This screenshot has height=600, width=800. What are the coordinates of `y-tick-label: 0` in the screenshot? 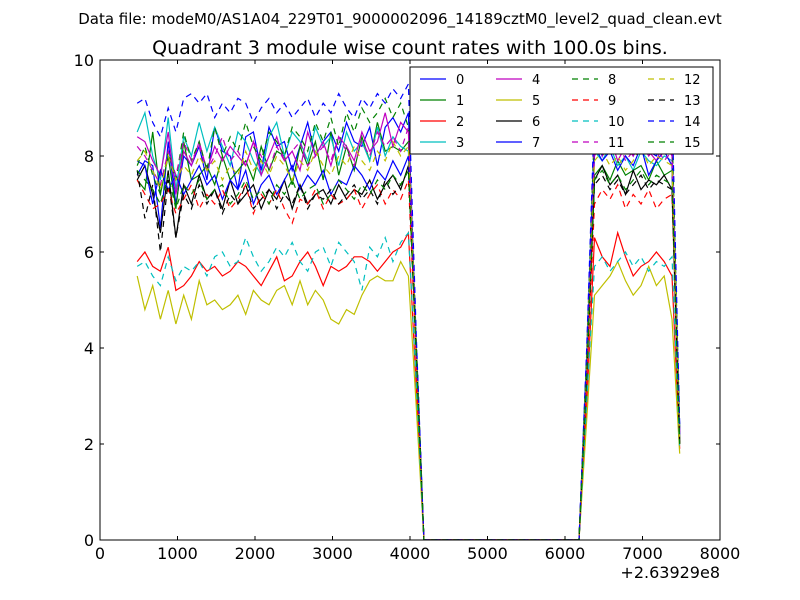 It's located at (89, 540).